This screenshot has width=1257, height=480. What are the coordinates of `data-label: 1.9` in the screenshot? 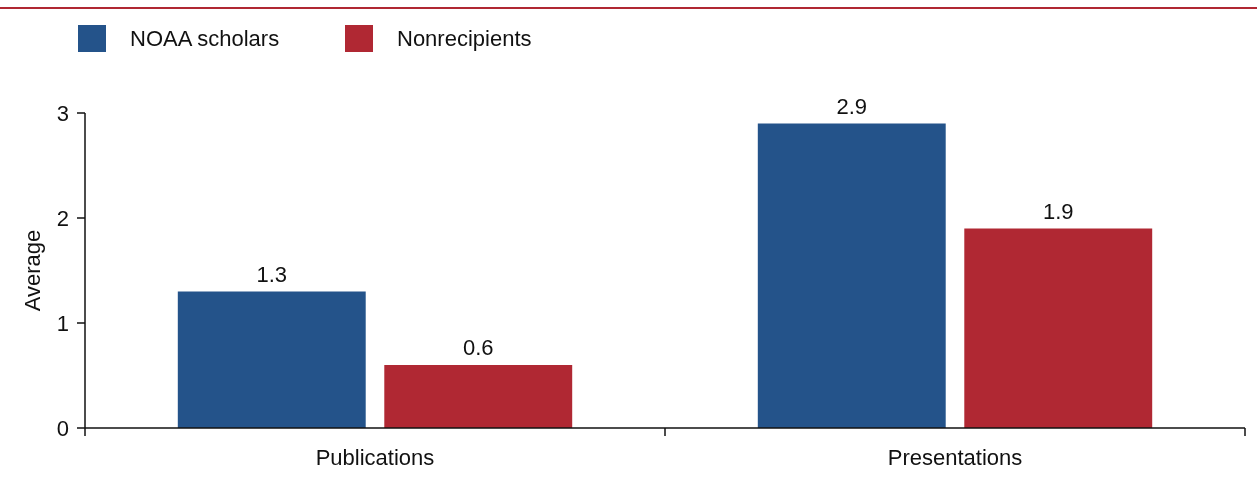 It's located at (1058, 211).